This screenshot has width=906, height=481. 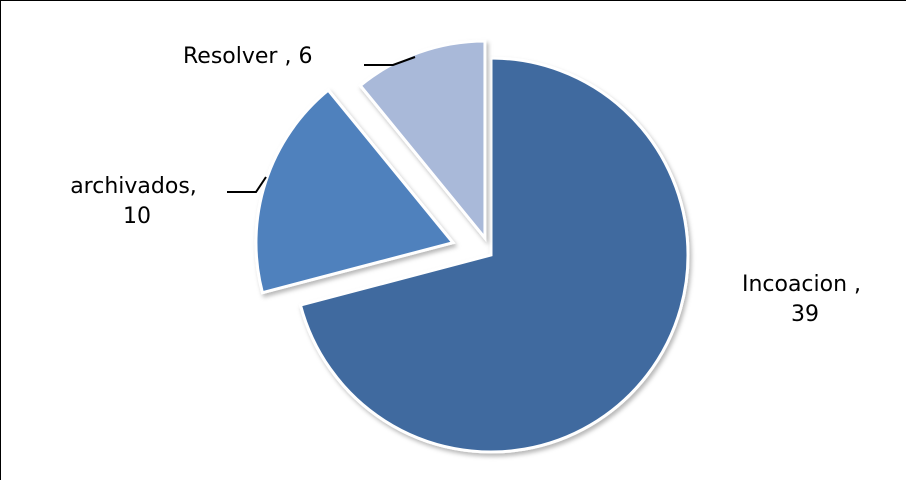 What do you see at coordinates (137, 216) in the screenshot?
I see `data-label-archivados-value: 10` at bounding box center [137, 216].